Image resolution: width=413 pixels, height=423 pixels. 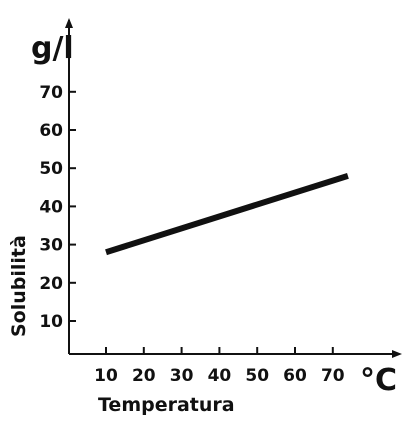 I want to click on y-tick-label: 60, so click(x=51, y=131).